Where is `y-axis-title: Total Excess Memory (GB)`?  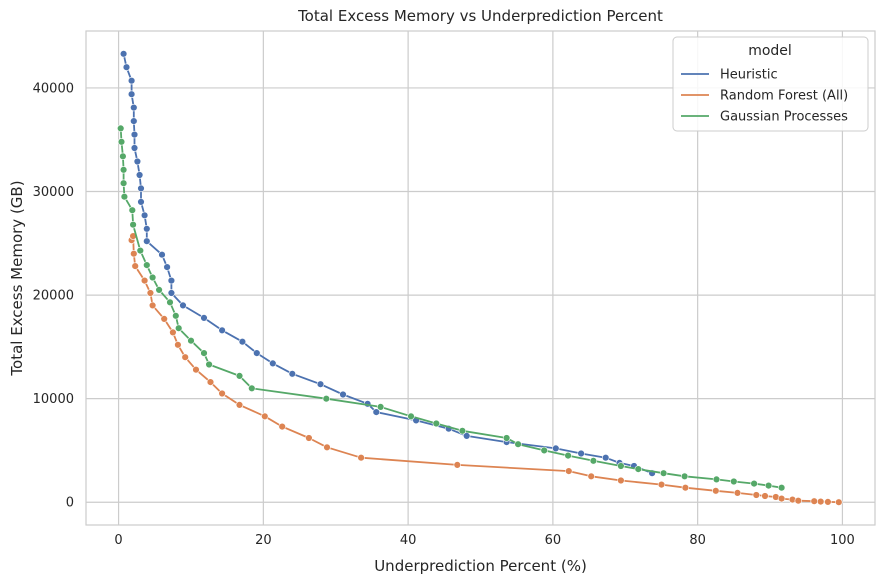 y-axis-title: Total Excess Memory (GB) is located at coordinates (17, 278).